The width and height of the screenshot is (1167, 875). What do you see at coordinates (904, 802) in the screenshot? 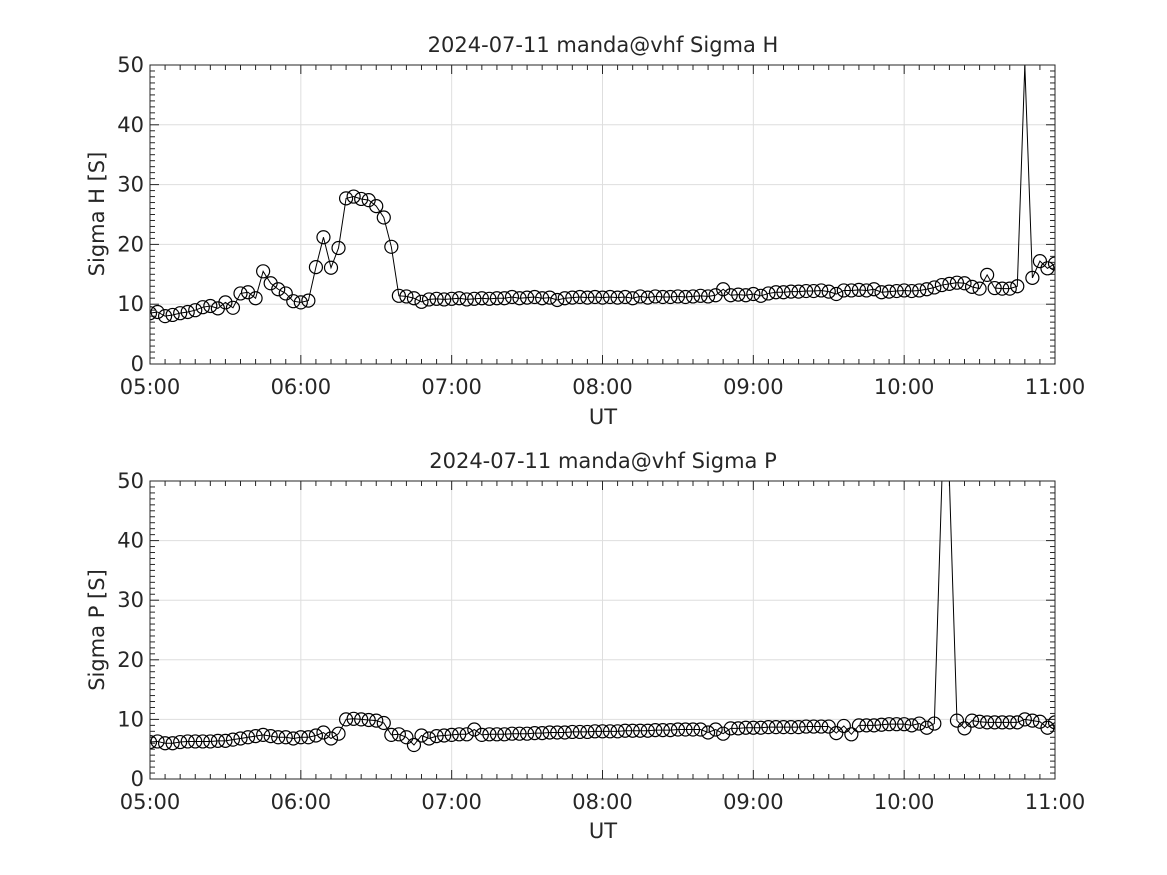
I see `sigma-p-x-tick-label: 10:00` at bounding box center [904, 802].